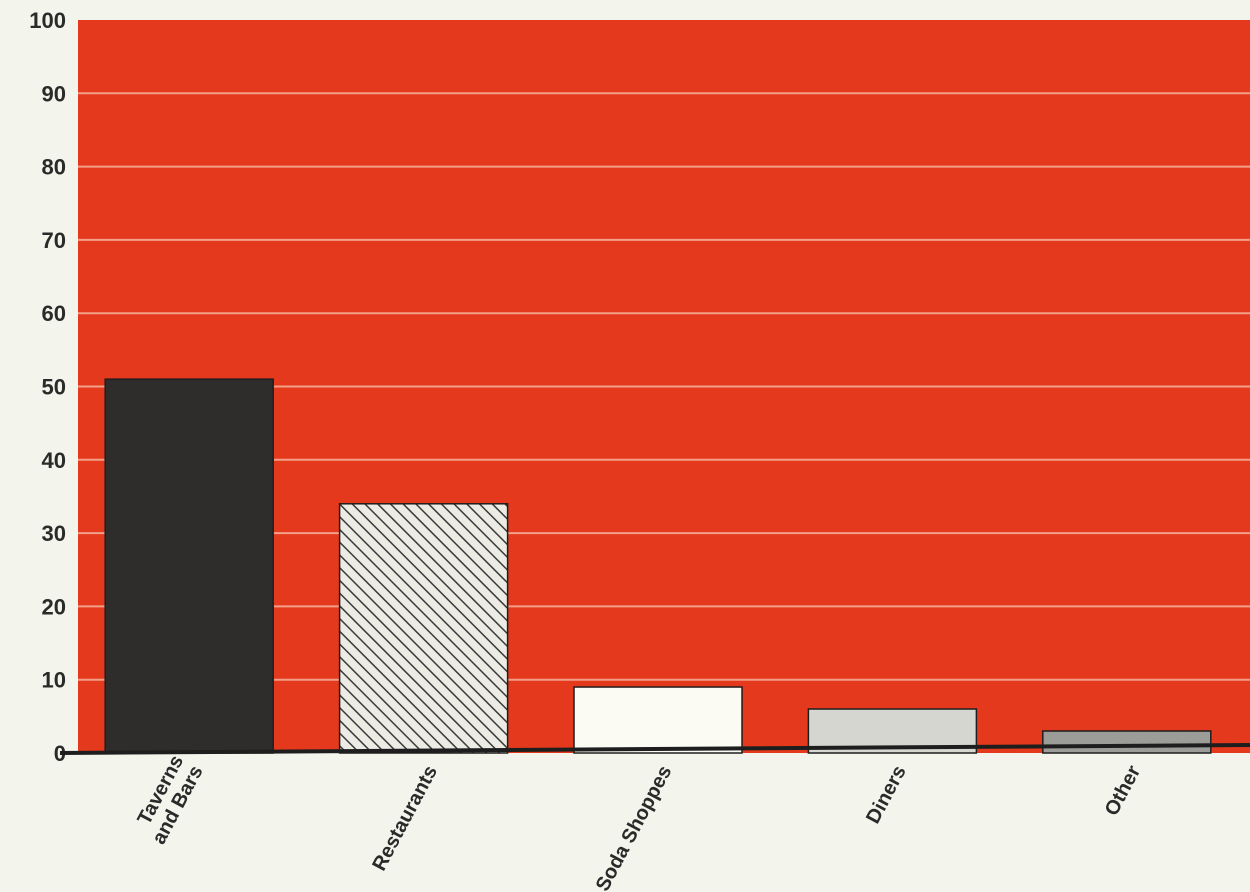 The width and height of the screenshot is (1250, 892). I want to click on y-tick-label: 50, so click(54, 387).